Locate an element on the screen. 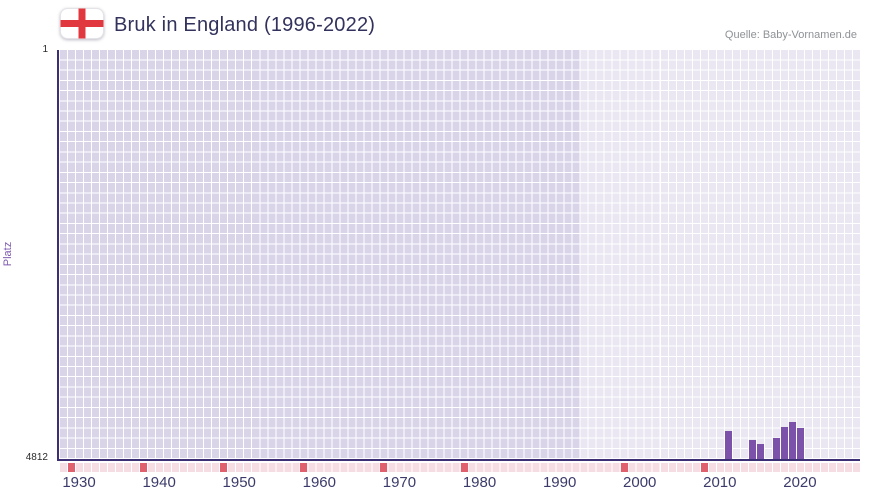 This screenshot has width=873, height=502. page-title: Bruk in England (1996-2022) is located at coordinates (245, 25).